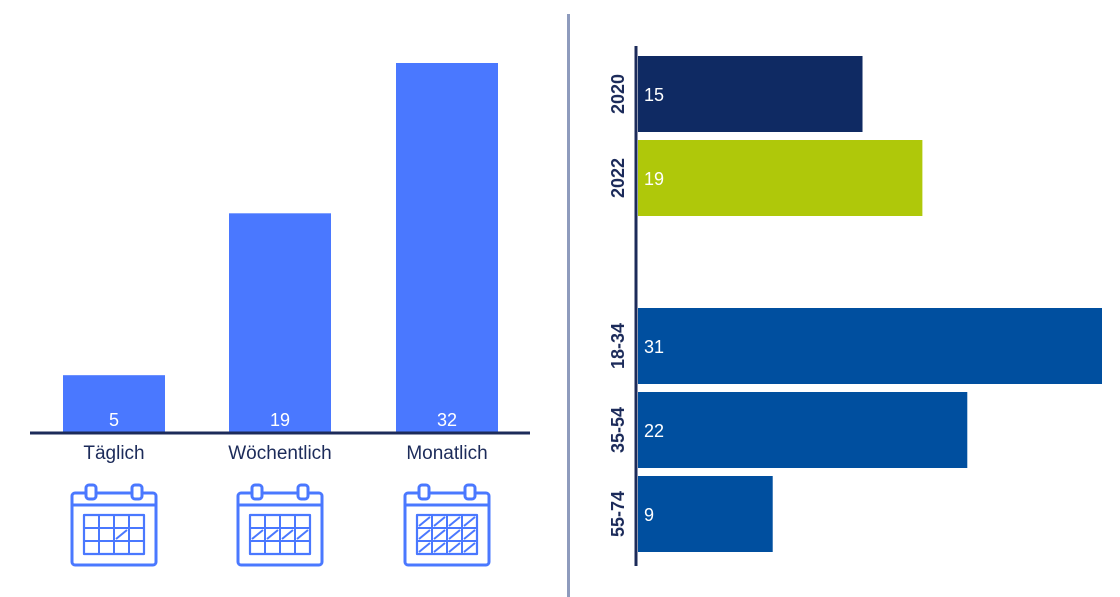 This screenshot has width=1120, height=597. I want to click on hbar-value-2022: 19, so click(654, 179).